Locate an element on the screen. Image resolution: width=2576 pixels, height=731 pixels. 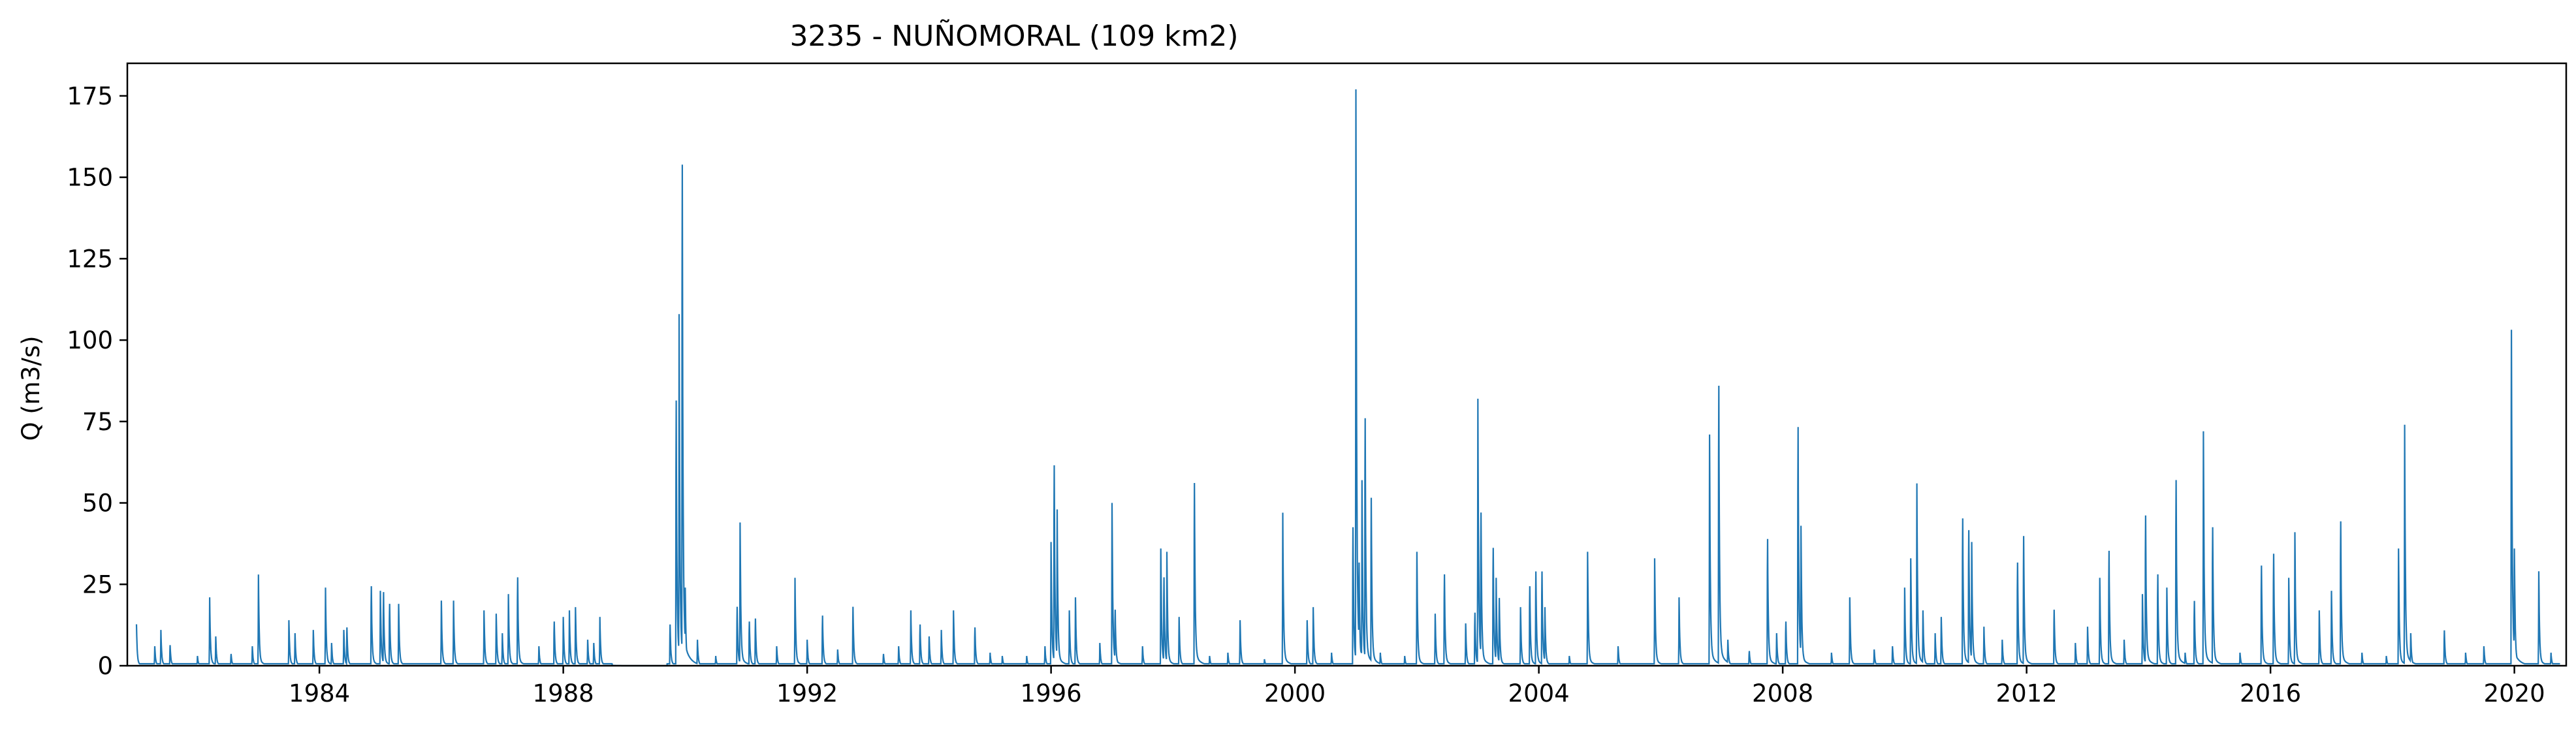
y-tick-label: 175 is located at coordinates (90, 96).